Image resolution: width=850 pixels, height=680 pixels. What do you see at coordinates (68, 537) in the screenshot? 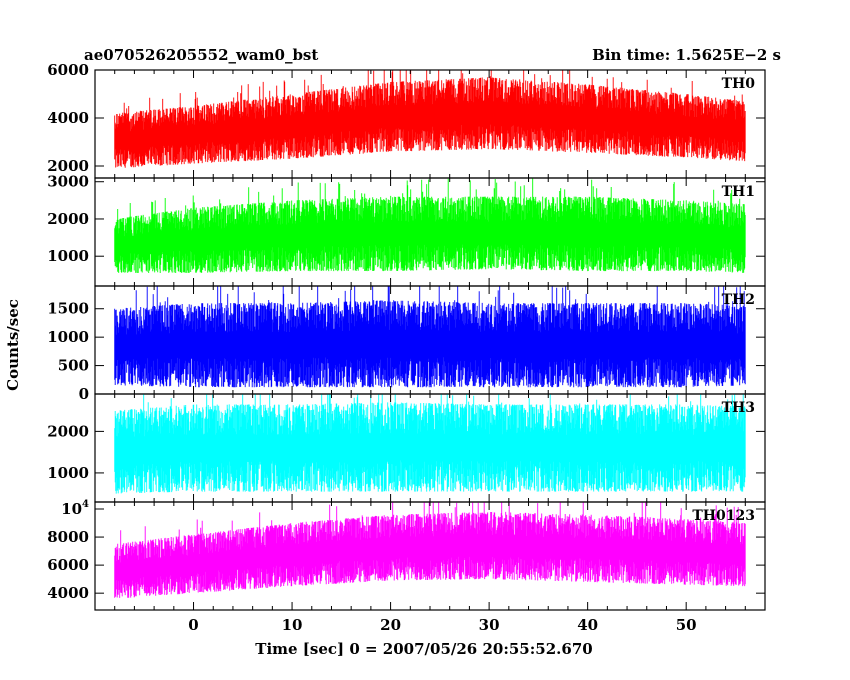
I see `y-tick-label: 8000` at bounding box center [68, 537].